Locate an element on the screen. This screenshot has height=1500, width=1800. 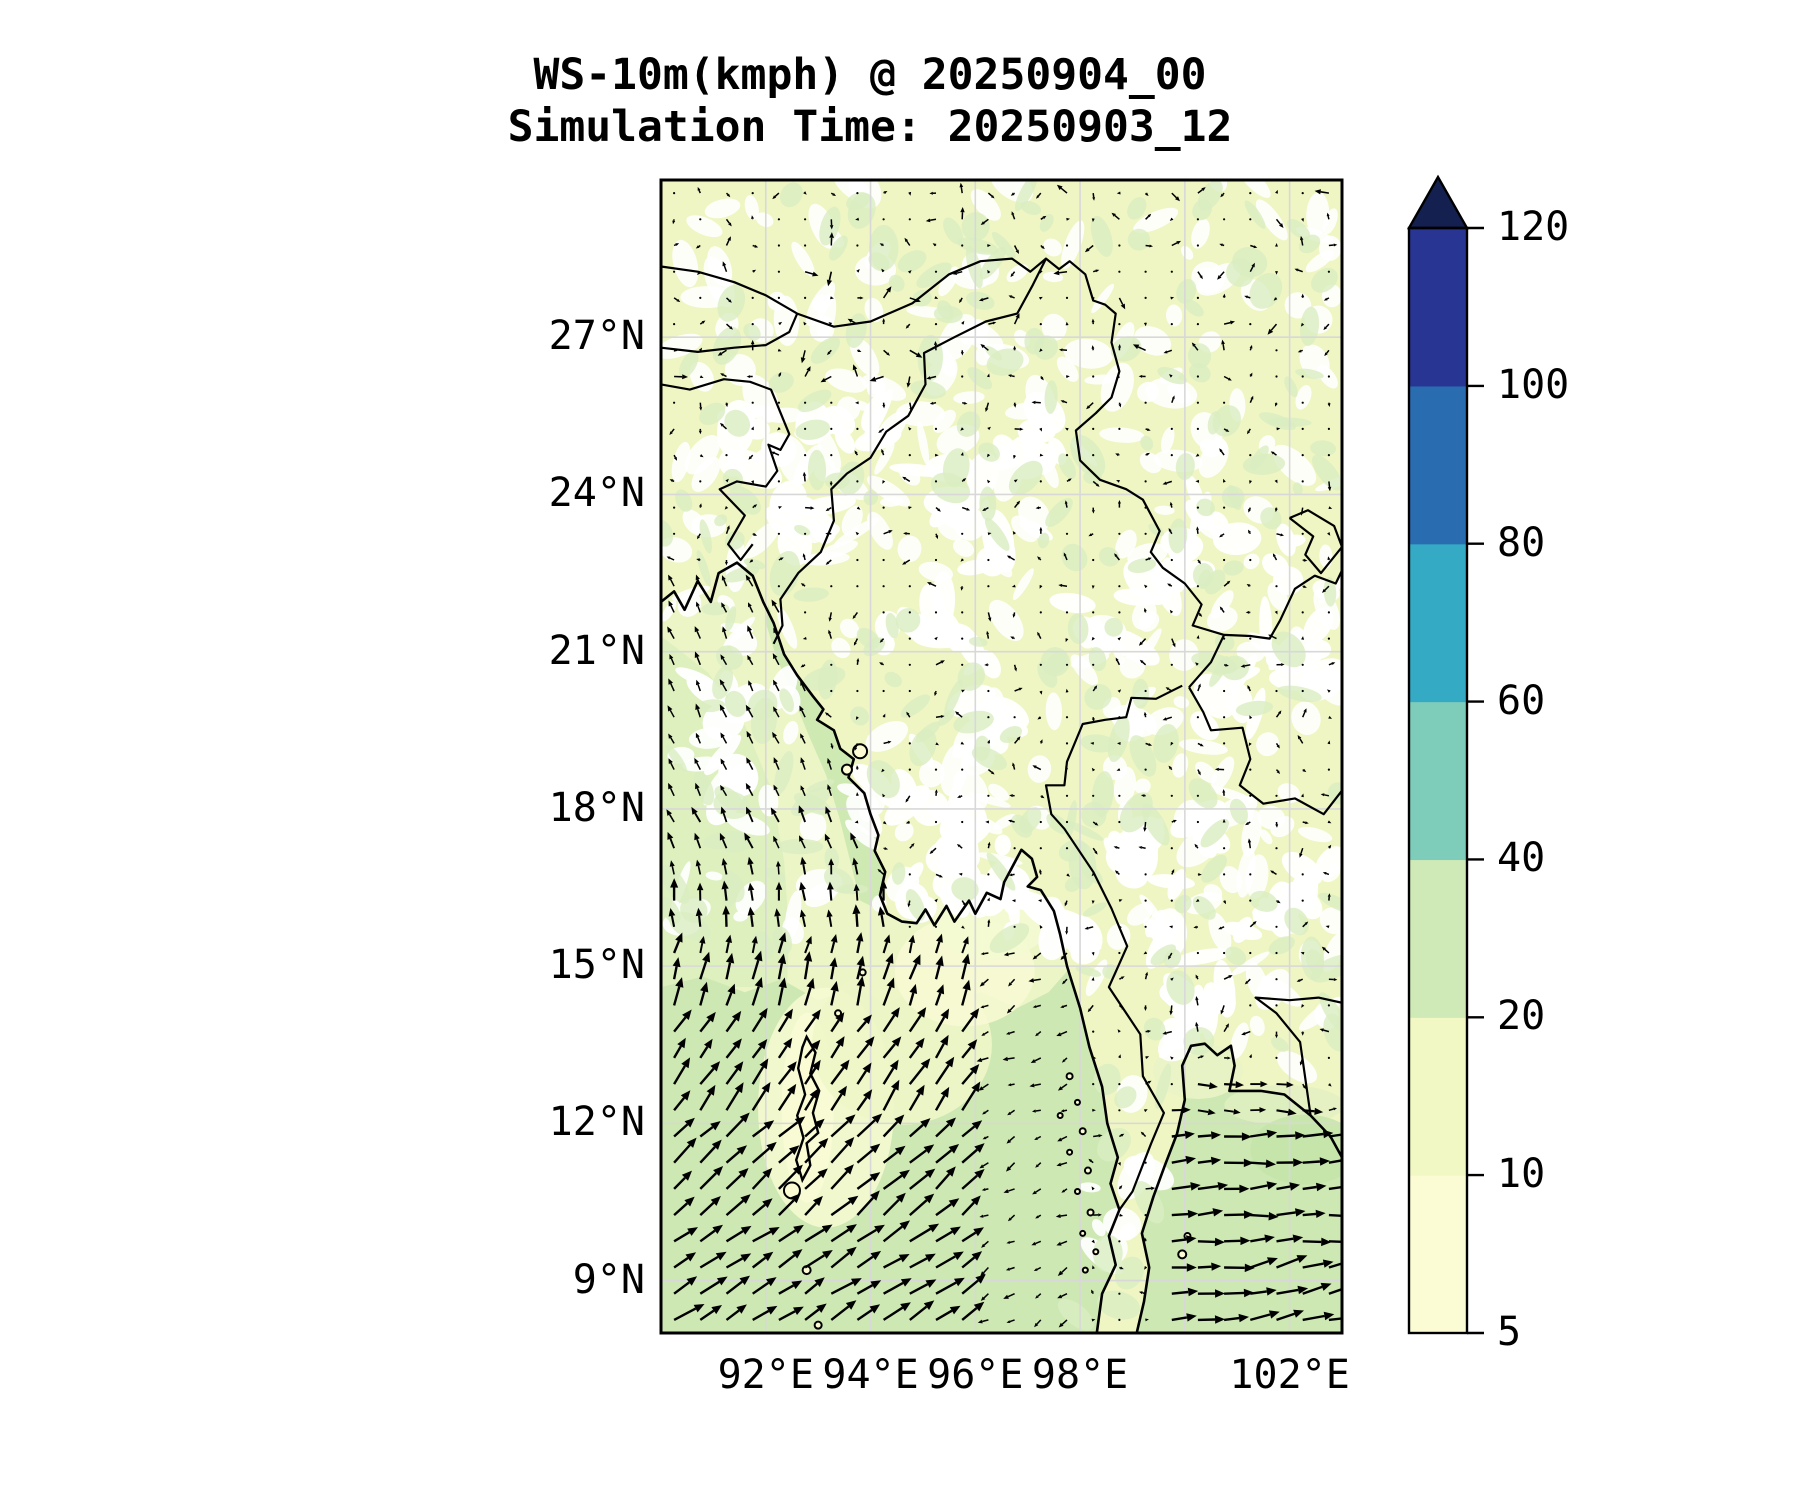
colorbar-tick-label: 20 is located at coordinates (1521, 1016).